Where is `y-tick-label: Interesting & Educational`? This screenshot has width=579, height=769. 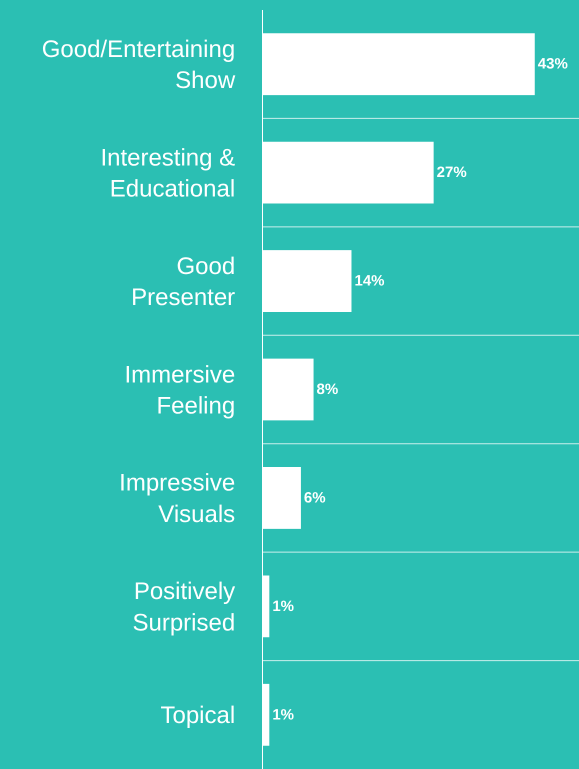 y-tick-label: Interesting & Educational is located at coordinates (168, 173).